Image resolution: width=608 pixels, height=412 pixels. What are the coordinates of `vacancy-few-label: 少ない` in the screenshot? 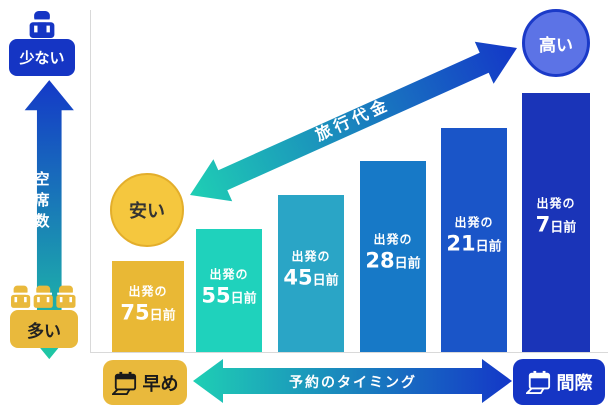 It's located at (42, 58).